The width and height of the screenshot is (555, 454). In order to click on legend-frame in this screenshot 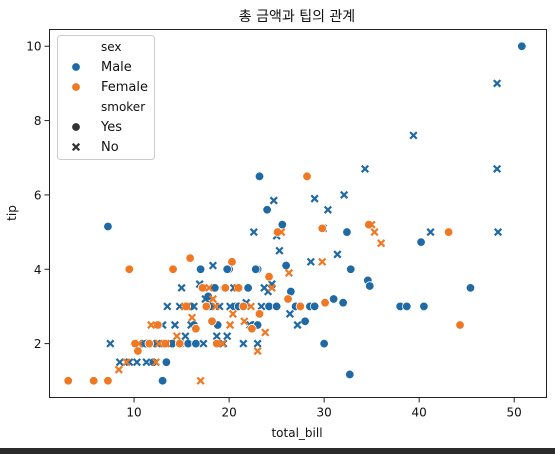, I will do `click(106, 97)`.